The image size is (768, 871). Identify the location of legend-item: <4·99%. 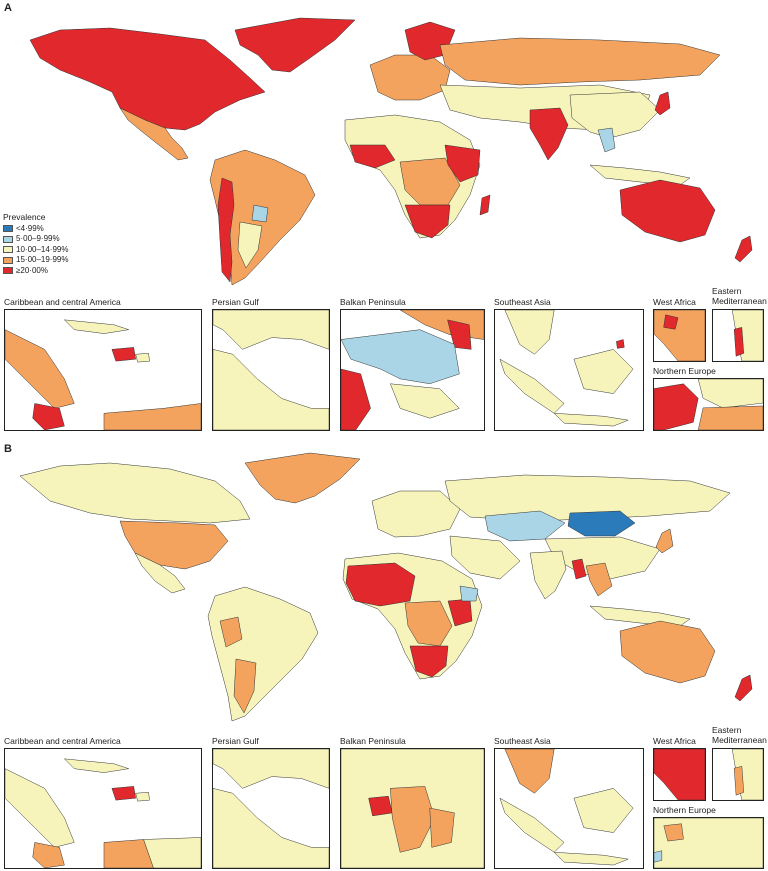
(35, 229).